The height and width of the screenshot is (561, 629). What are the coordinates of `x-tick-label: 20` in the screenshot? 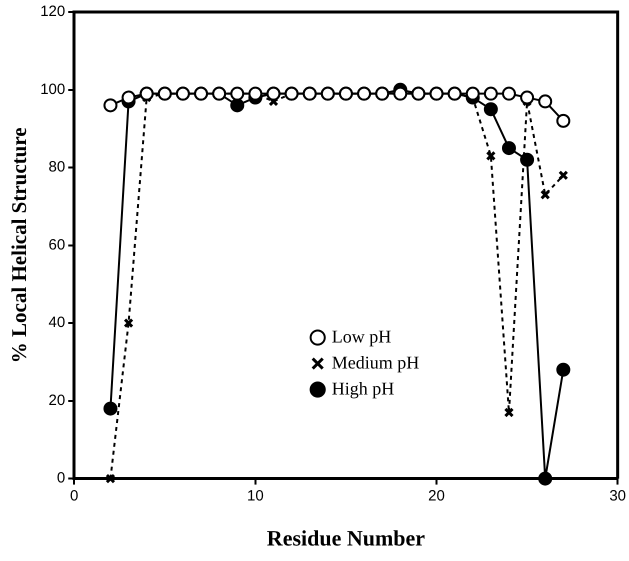 It's located at (436, 496).